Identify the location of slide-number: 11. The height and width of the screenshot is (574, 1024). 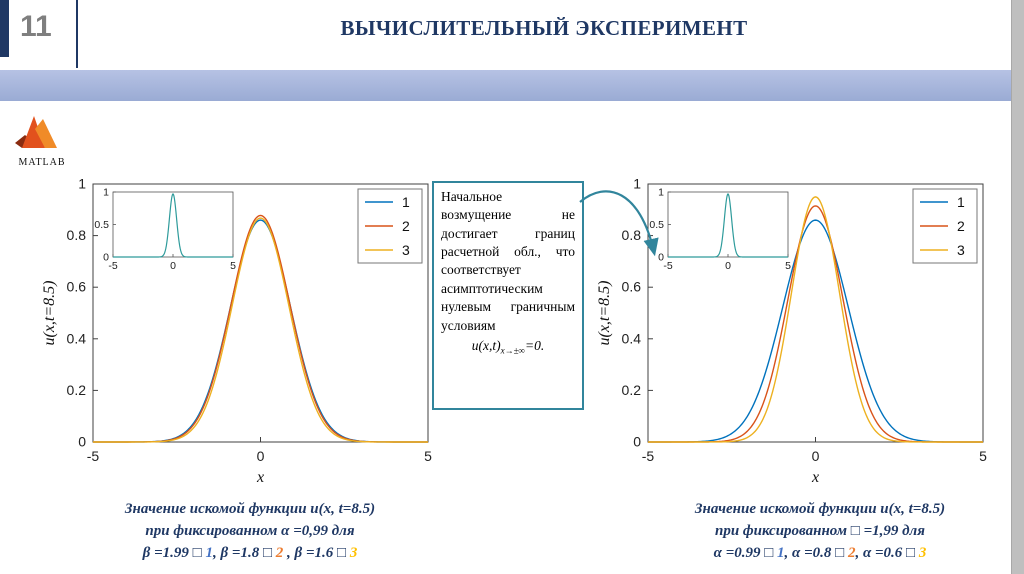
(36, 26).